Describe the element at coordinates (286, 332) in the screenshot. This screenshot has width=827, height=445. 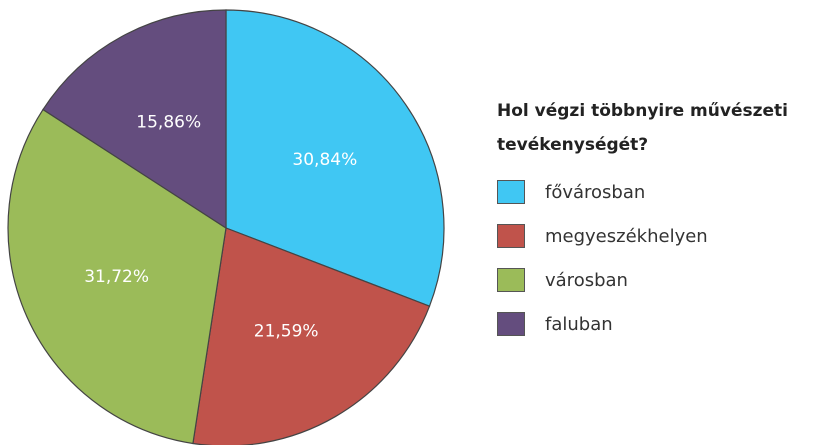
I see `slice-label: 21,59%` at that location.